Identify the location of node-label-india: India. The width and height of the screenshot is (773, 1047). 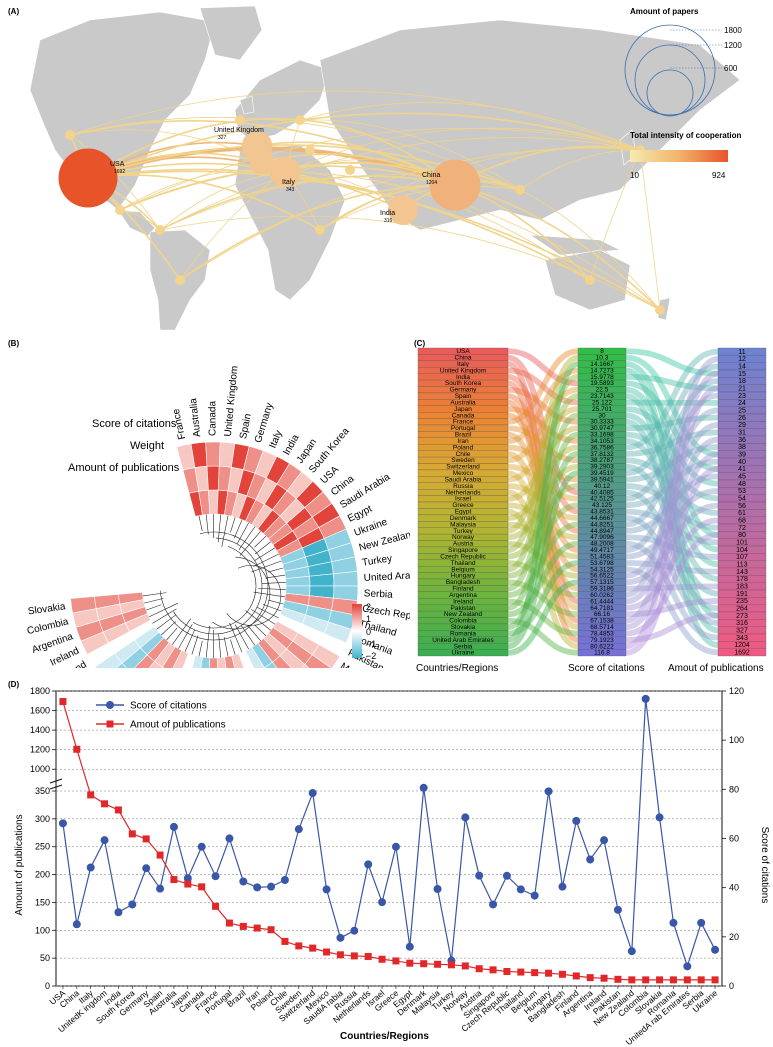
(387, 213).